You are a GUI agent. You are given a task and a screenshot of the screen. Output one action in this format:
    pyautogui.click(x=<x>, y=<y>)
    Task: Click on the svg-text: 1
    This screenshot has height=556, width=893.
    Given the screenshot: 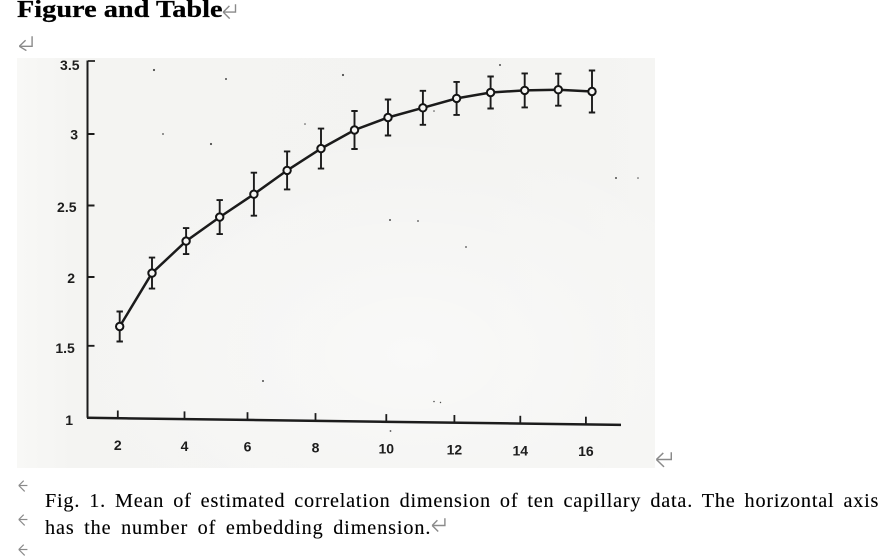 What is the action you would take?
    pyautogui.click(x=69, y=420)
    